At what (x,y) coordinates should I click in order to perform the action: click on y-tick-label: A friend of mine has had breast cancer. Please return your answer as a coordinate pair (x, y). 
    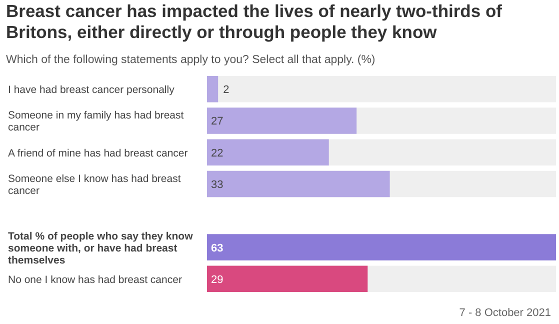
    Looking at the image, I should click on (98, 153).